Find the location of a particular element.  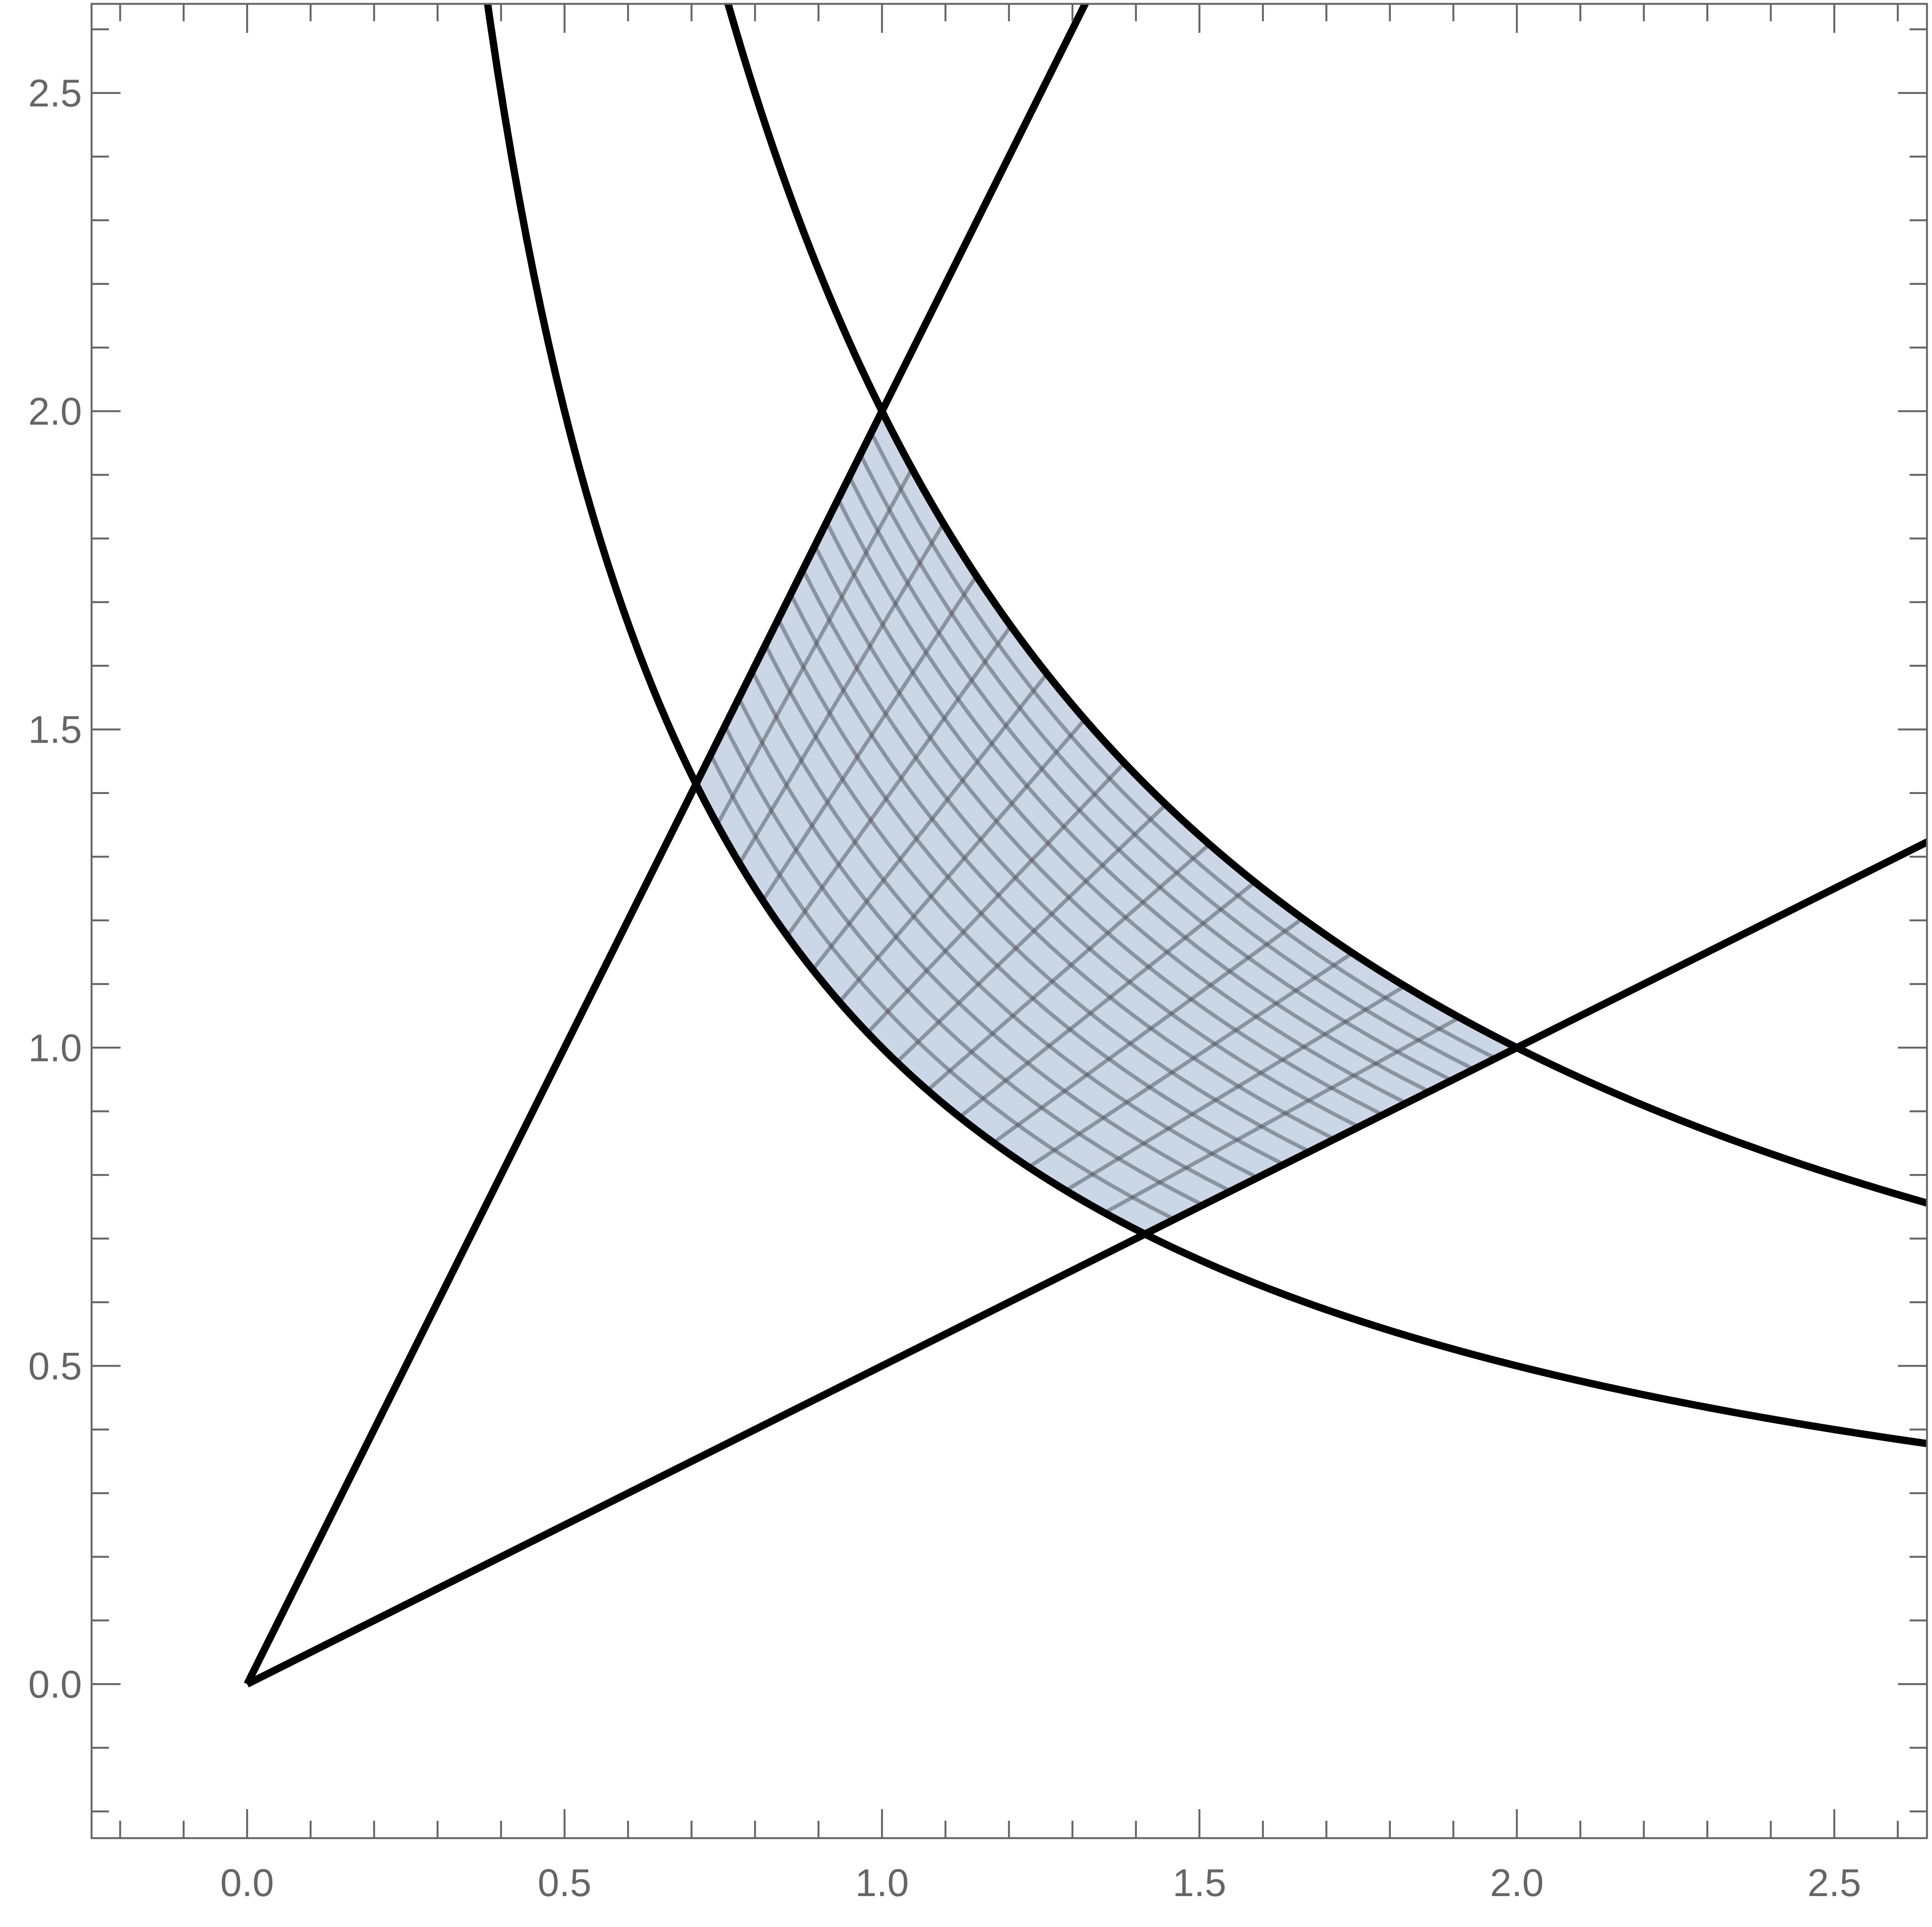

x-tick-label: 2.0 is located at coordinates (1517, 1883).